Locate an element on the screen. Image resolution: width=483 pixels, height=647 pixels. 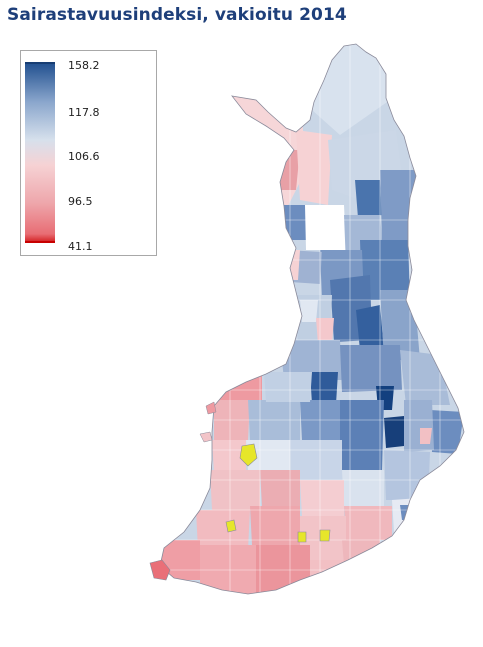
legend-label-min: 41.1 is located at coordinates (80, 246).